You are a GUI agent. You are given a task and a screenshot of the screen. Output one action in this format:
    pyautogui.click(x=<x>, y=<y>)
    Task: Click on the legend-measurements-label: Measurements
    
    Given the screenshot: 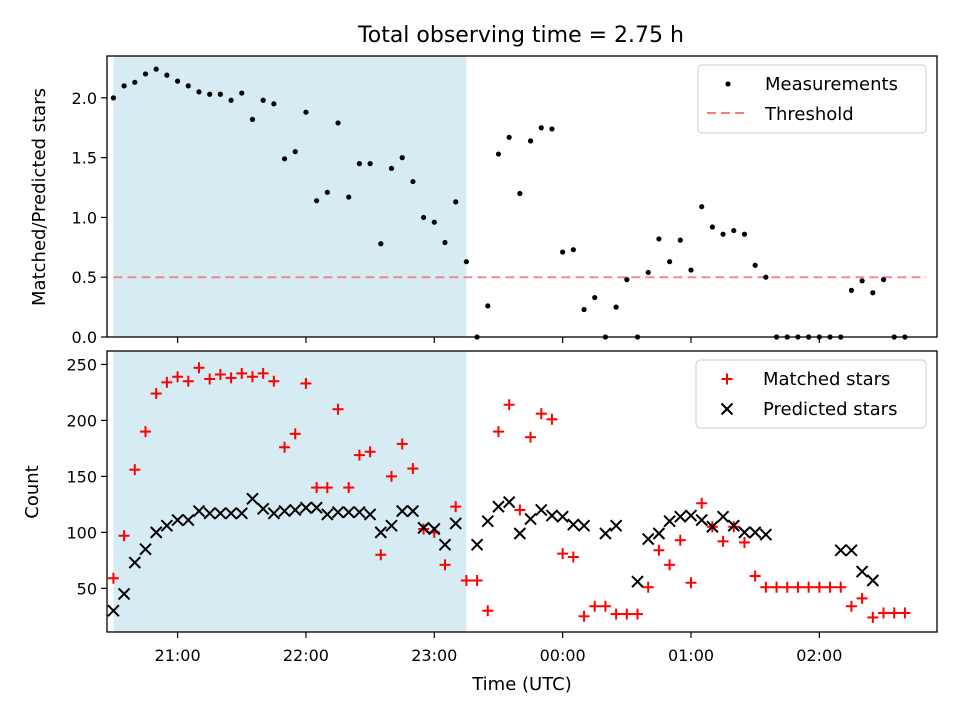 What is the action you would take?
    pyautogui.click(x=831, y=84)
    